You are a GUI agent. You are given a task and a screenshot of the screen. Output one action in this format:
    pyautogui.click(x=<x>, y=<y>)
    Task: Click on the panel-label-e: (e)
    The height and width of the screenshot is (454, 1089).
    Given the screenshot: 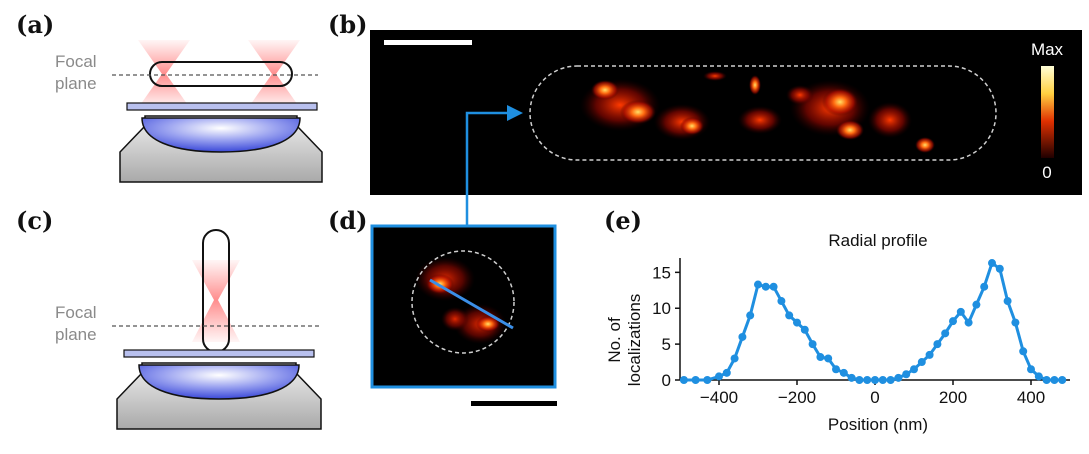 What is the action you would take?
    pyautogui.click(x=623, y=220)
    